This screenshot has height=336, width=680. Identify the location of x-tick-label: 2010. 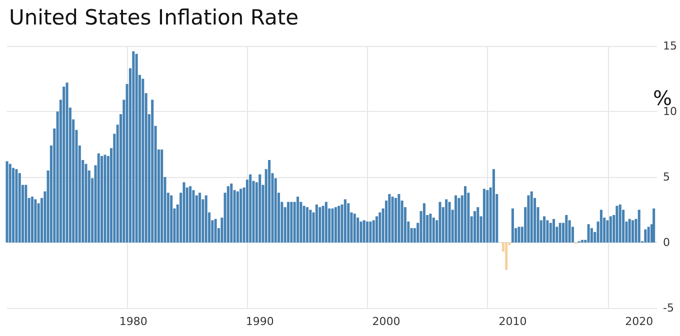
(512, 321).